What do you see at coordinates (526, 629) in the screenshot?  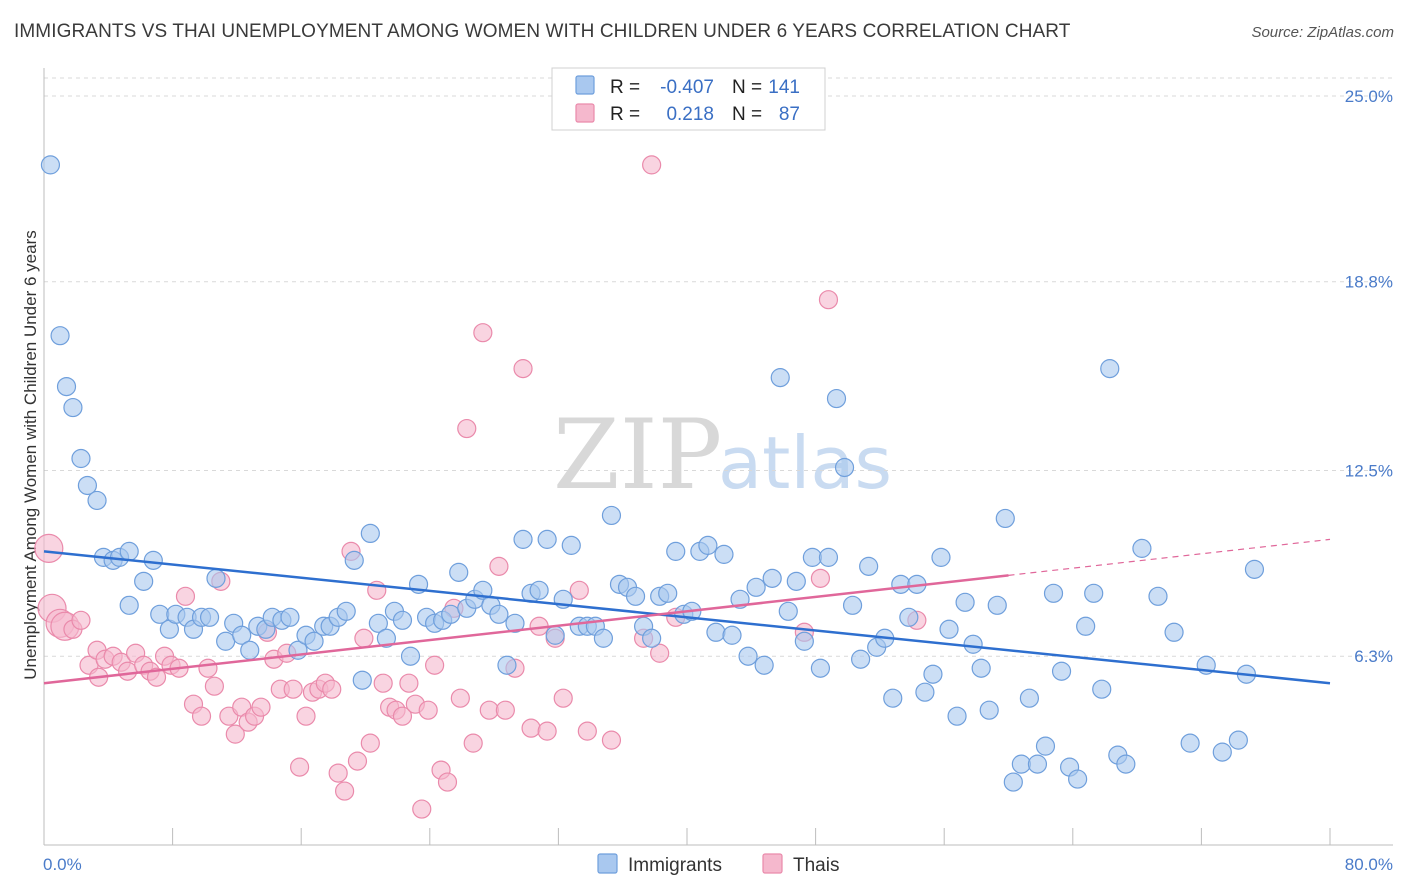 I see `trendline-thais` at bounding box center [526, 629].